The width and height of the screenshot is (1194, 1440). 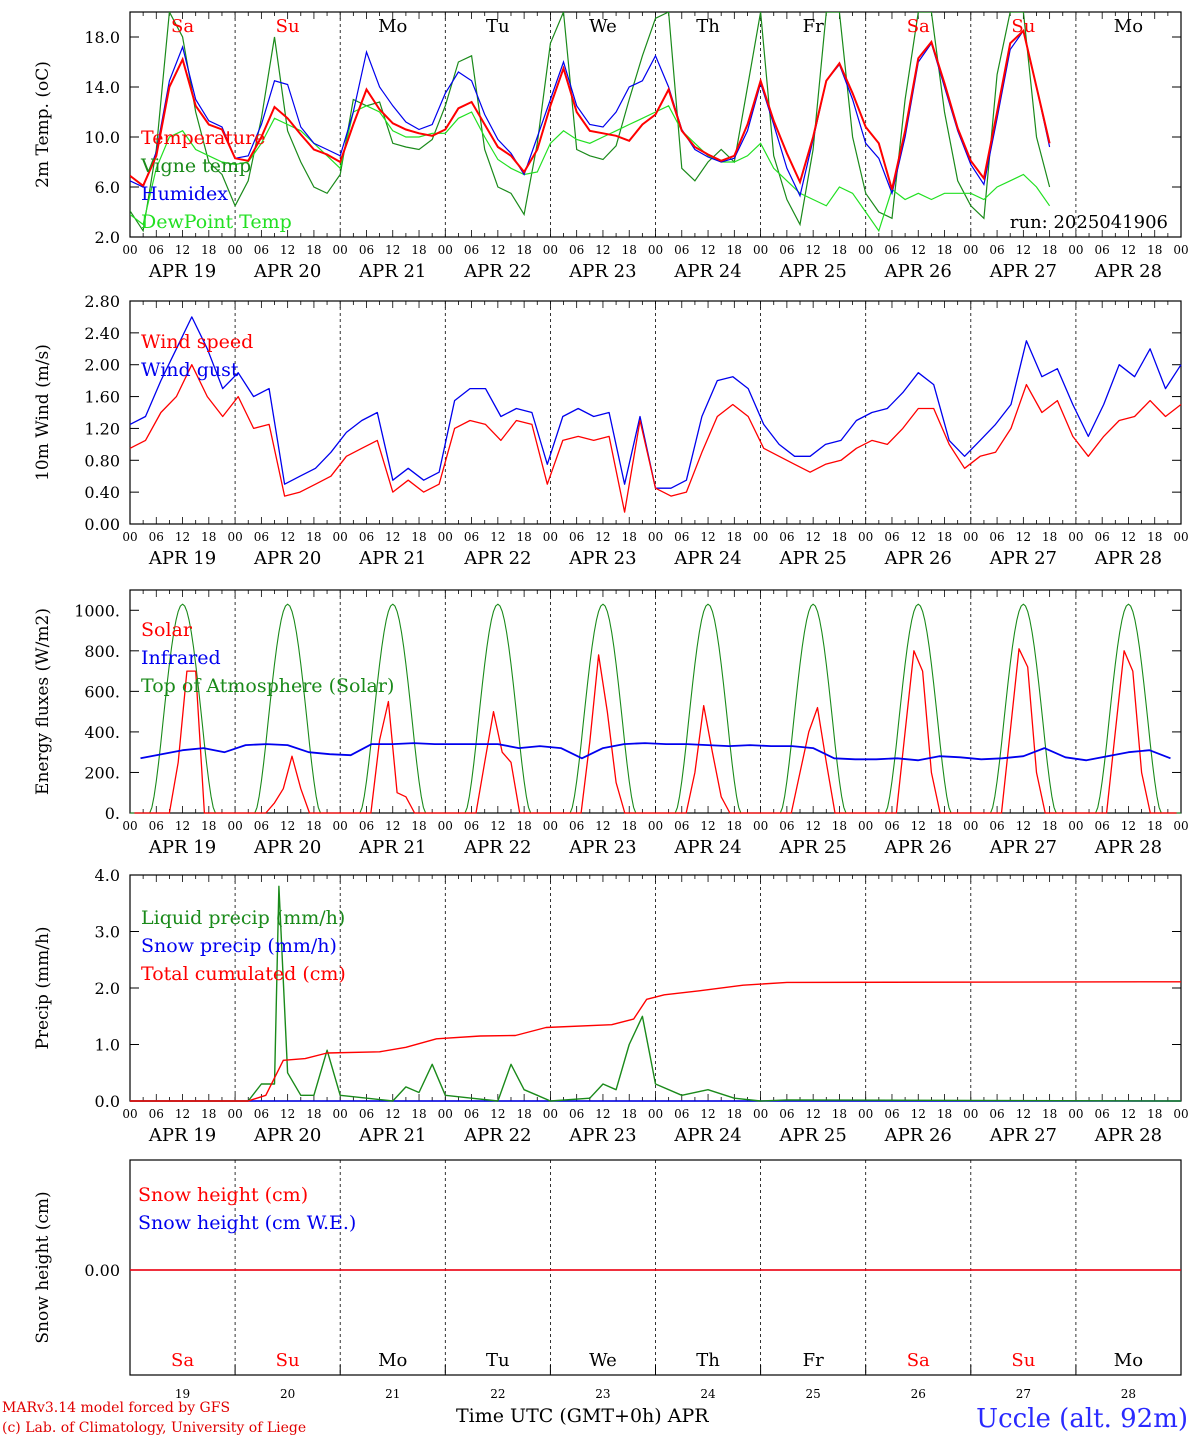 I want to click on weekday-label: Mo, so click(x=392, y=1360).